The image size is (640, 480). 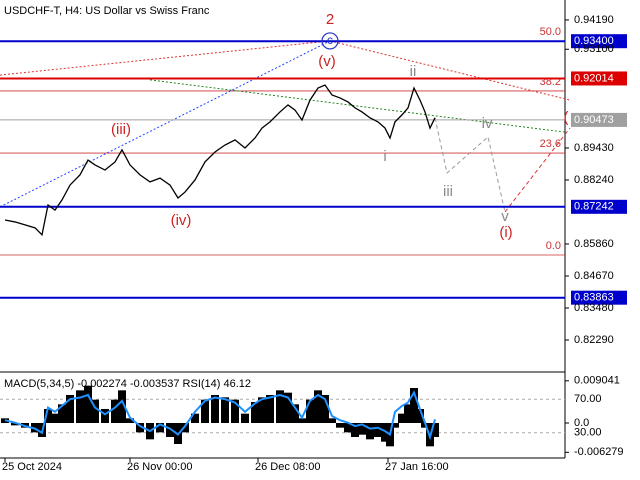 What do you see at coordinates (594, 276) in the screenshot?
I see `y-tick-label: 0.84670` at bounding box center [594, 276].